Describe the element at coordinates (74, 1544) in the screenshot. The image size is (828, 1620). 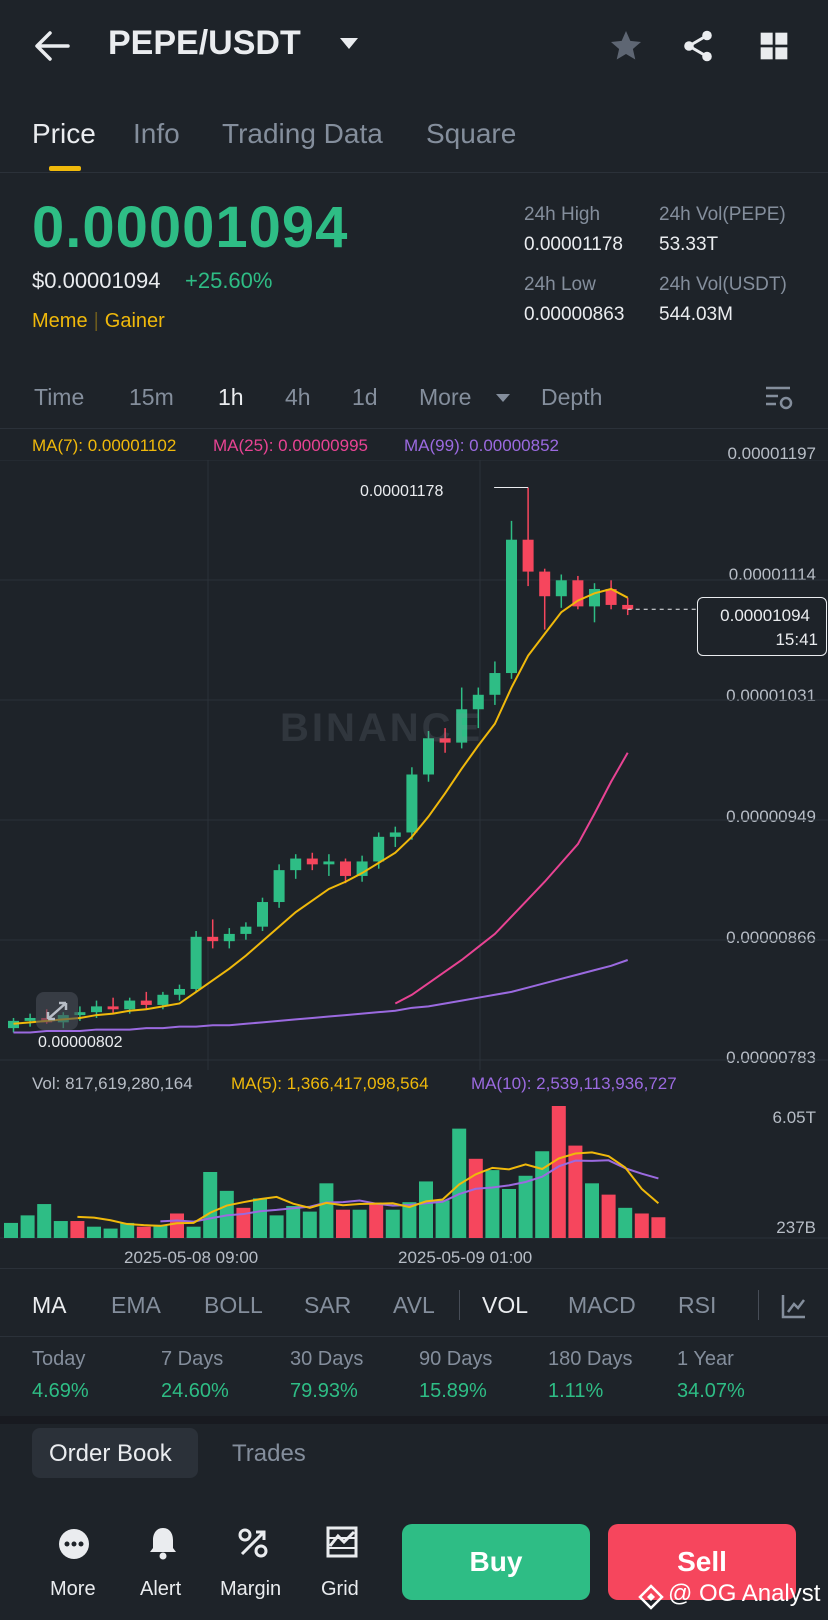
I see `more-icon` at that location.